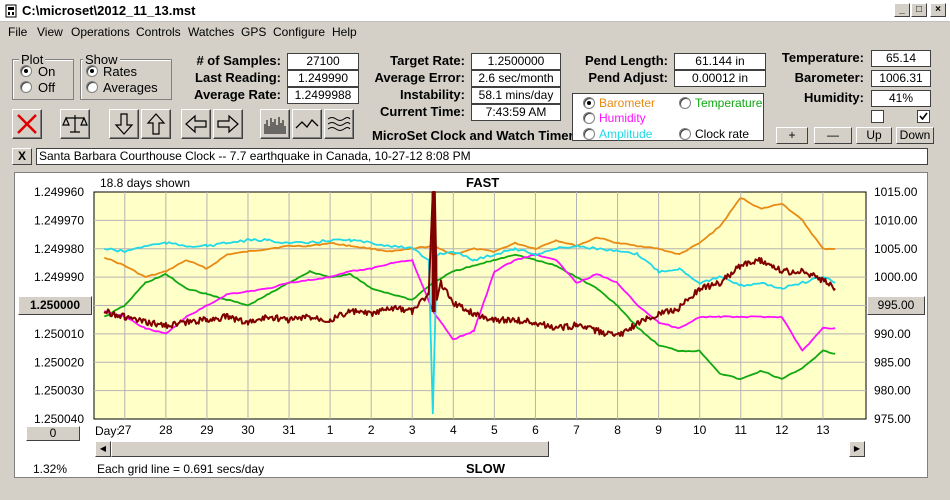 This screenshot has height=500, width=950. What do you see at coordinates (59, 277) in the screenshot?
I see `left-tick-label: 1.249990` at bounding box center [59, 277].